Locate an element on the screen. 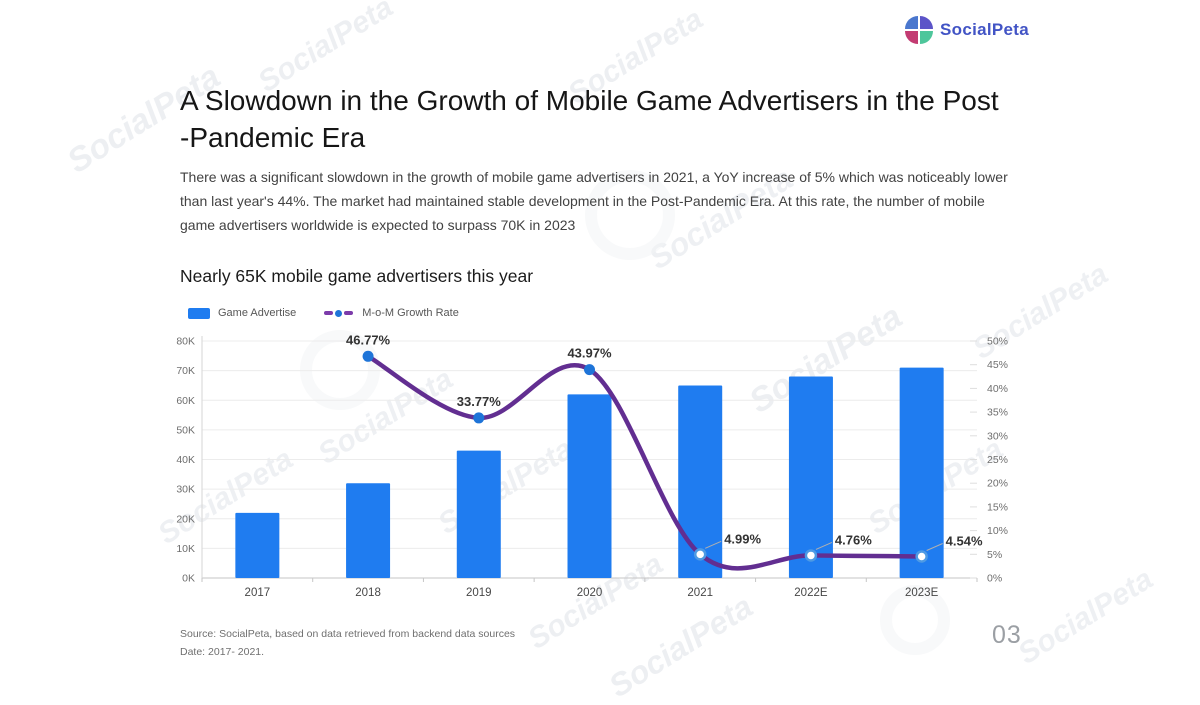 Image resolution: width=1200 pixels, height=705 pixels. x-axis-label: 2018 is located at coordinates (368, 593).